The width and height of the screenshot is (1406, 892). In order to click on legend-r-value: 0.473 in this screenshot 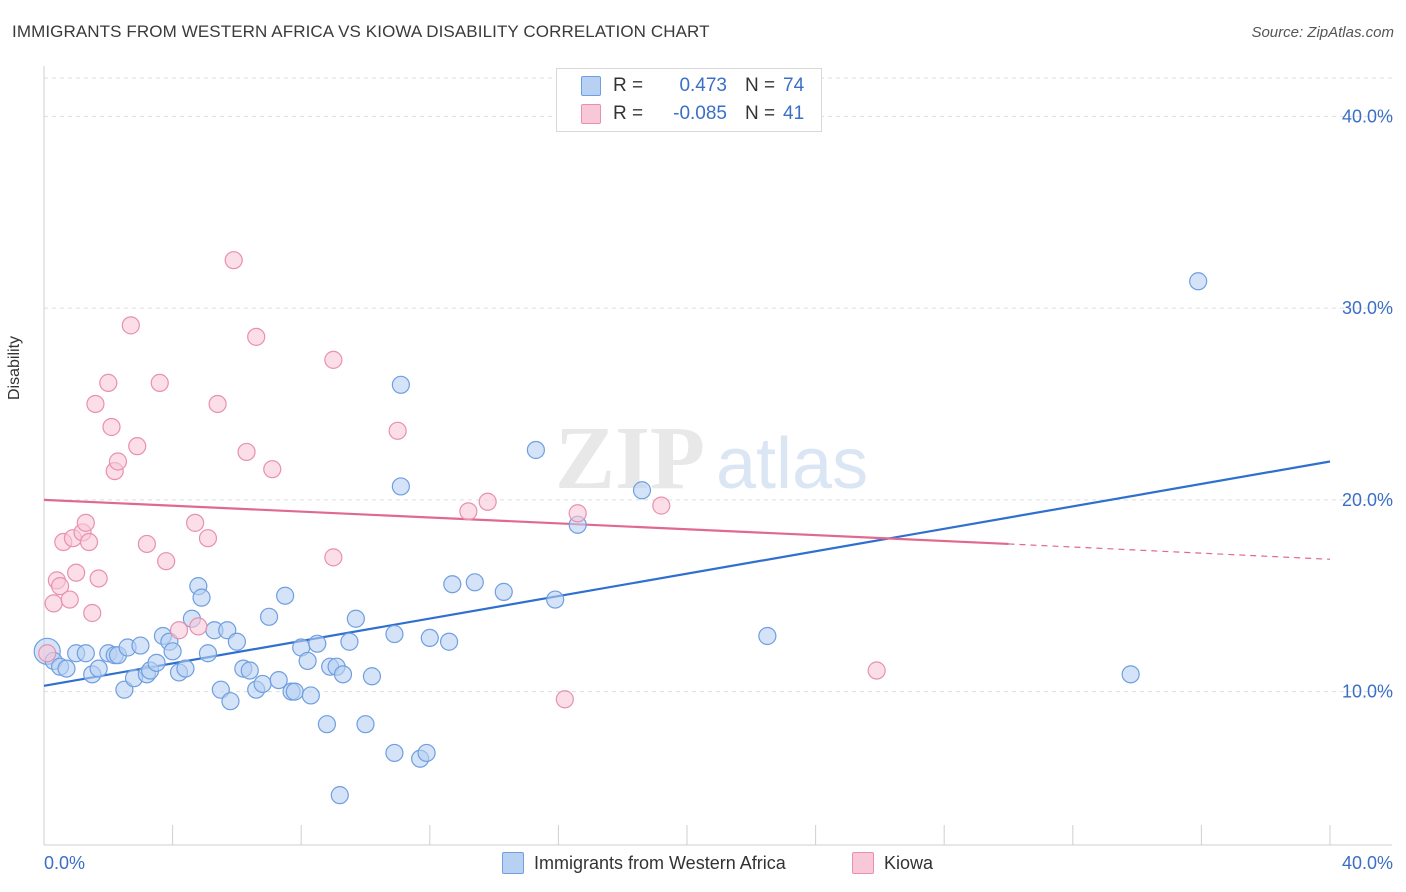, I will do `click(703, 85)`.